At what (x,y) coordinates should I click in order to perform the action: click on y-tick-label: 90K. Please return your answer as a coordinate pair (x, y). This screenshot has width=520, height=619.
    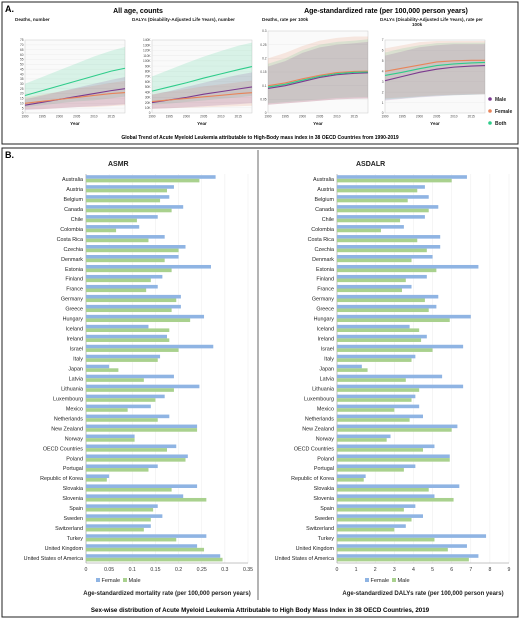
    Looking at the image, I should click on (148, 66).